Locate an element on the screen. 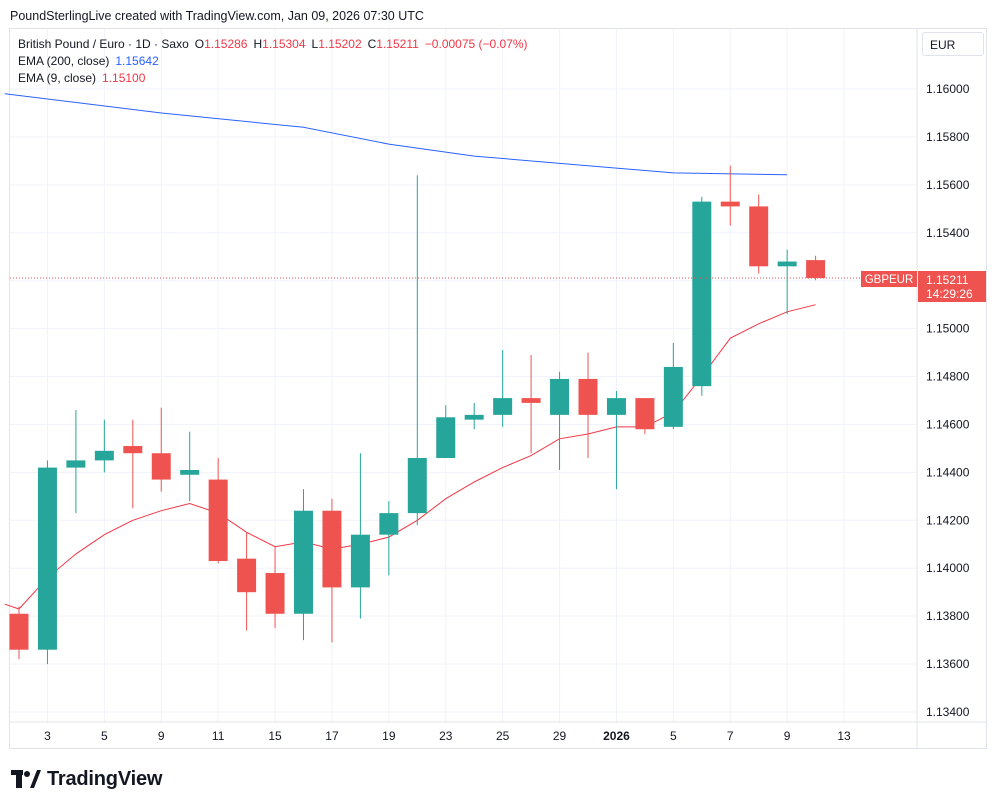  legend-ema9-value: 1.15100 is located at coordinates (124, 78).